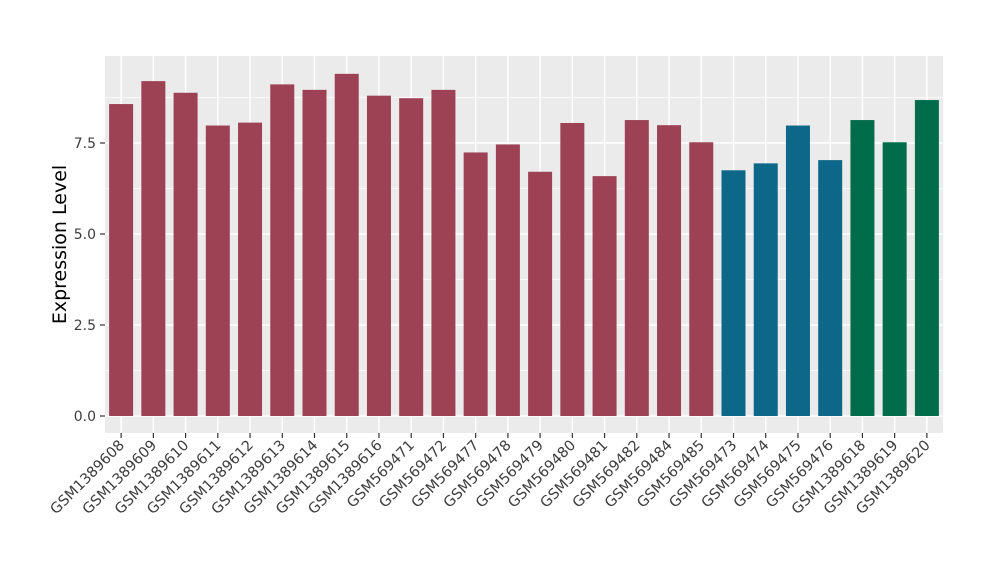  What do you see at coordinates (701, 279) in the screenshot?
I see `bar-GSM569485` at bounding box center [701, 279].